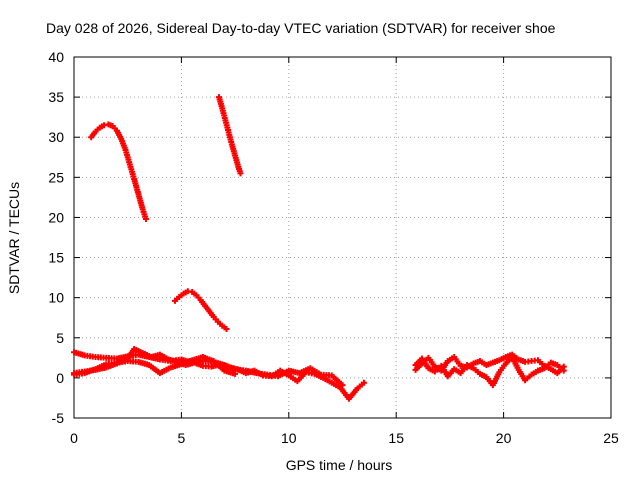 Image resolution: width=640 pixels, height=480 pixels. What do you see at coordinates (56, 258) in the screenshot?
I see `y-tick-label: 15` at bounding box center [56, 258].